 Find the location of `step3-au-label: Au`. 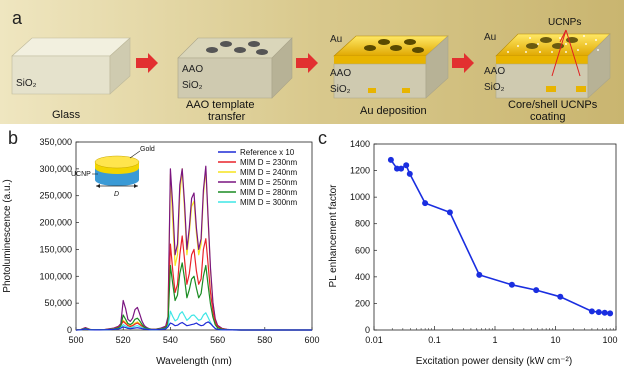

step3-au-label: Au is located at coordinates (336, 39).